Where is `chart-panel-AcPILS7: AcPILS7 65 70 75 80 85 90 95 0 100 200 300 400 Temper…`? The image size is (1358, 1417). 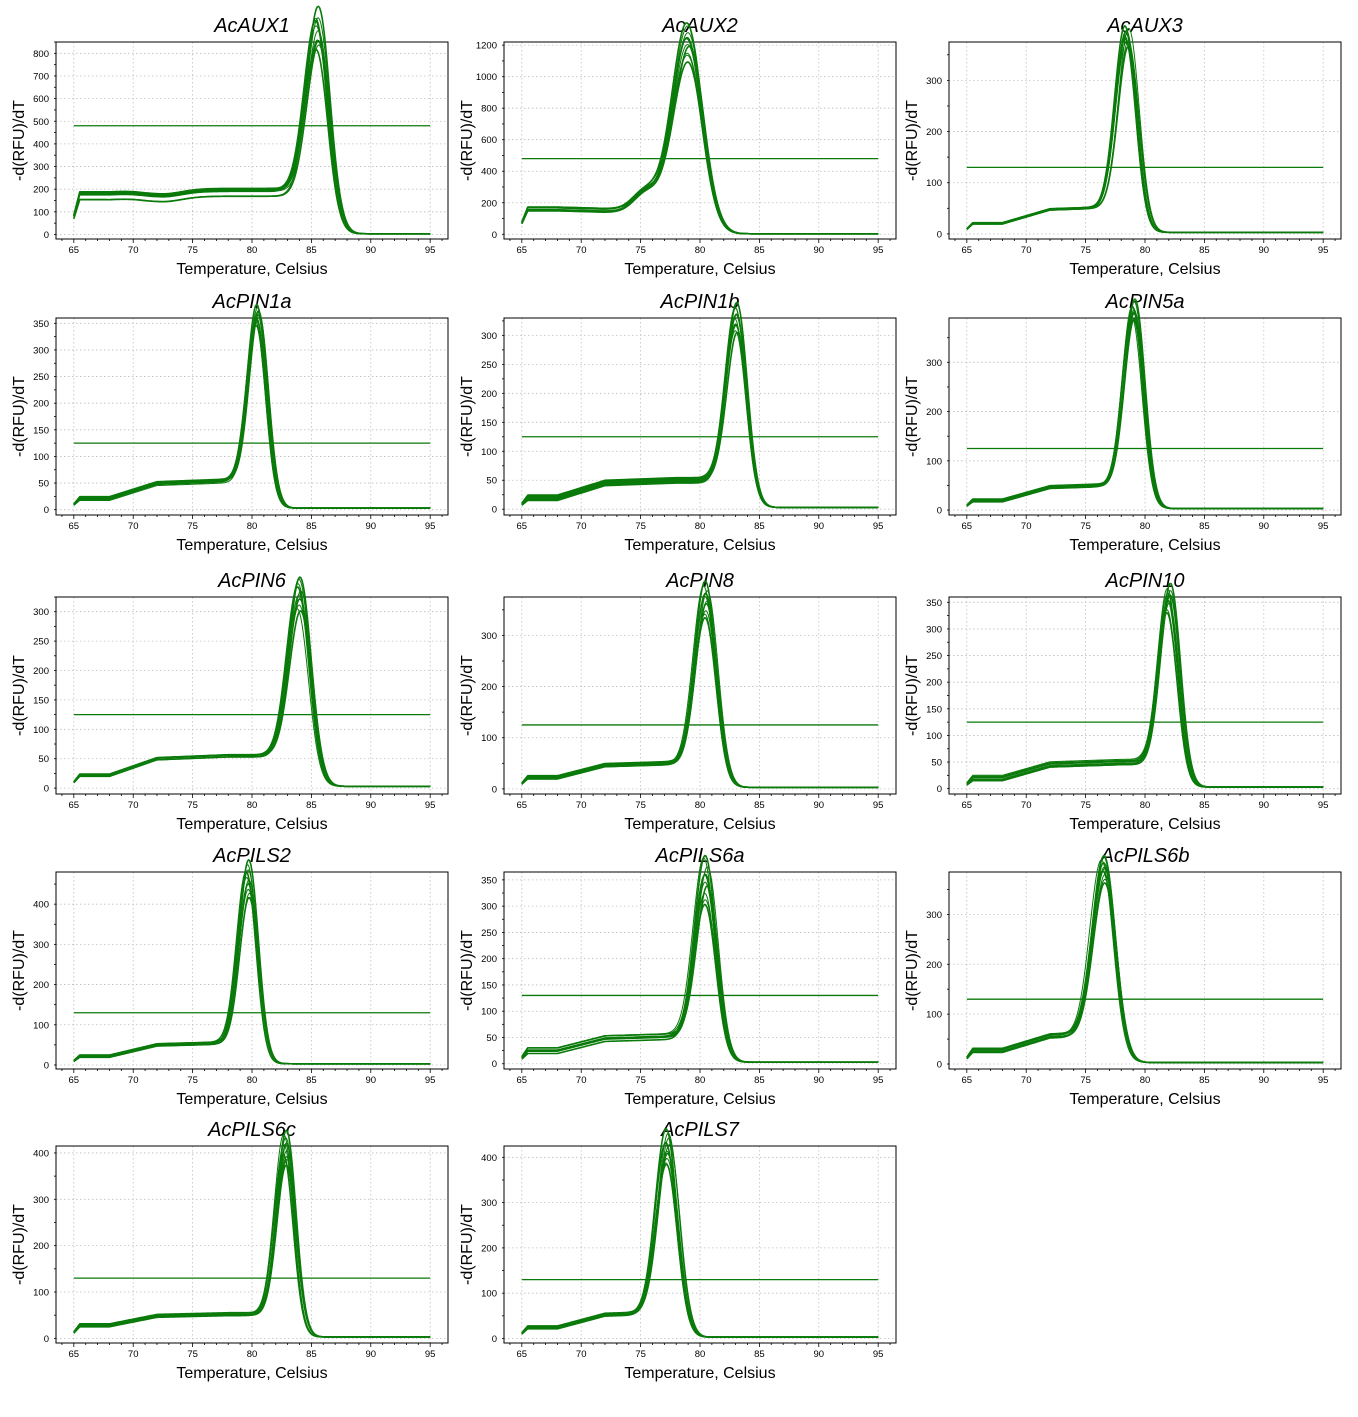 chart-panel-AcPILS7: AcPILS7 65 70 75 80 85 90 95 0 100 200 300 400 Temper… is located at coordinates (678, 1250).